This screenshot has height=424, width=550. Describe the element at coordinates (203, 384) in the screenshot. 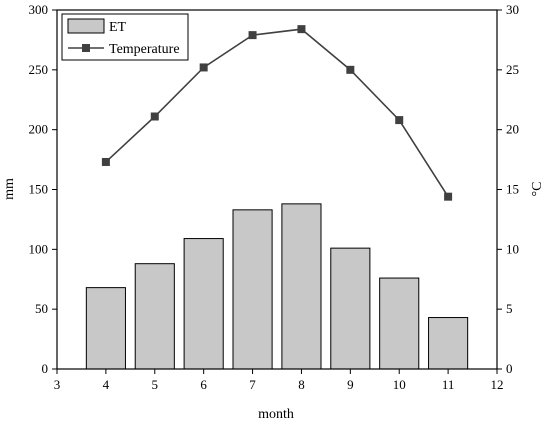

I see `x-tick-label-6: 6` at that location.